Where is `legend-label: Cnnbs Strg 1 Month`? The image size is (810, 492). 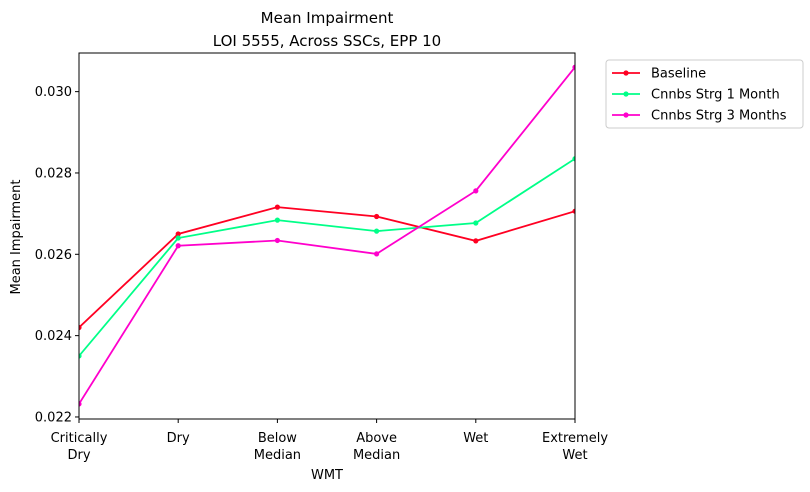 legend-label: Cnnbs Strg 1 Month is located at coordinates (715, 95).